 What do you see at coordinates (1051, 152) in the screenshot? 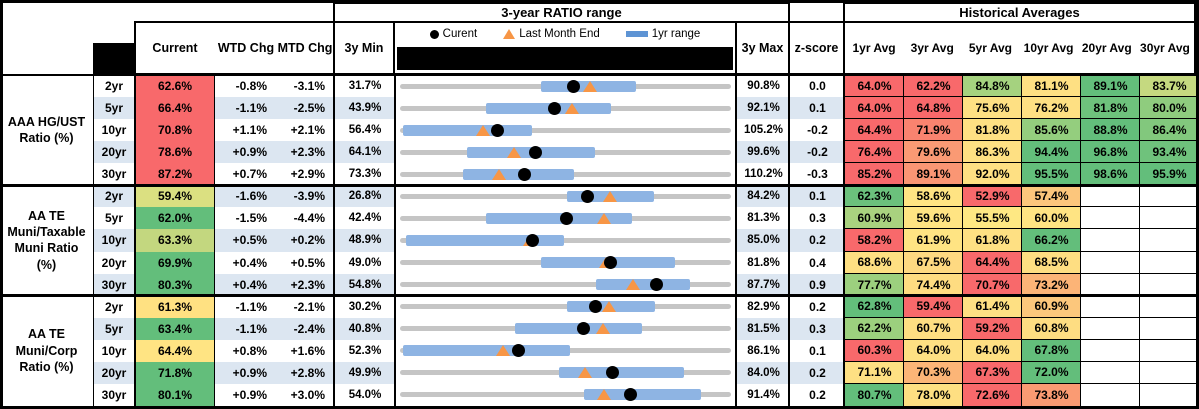
I see `avg-cell: 94.4%` at bounding box center [1051, 152].